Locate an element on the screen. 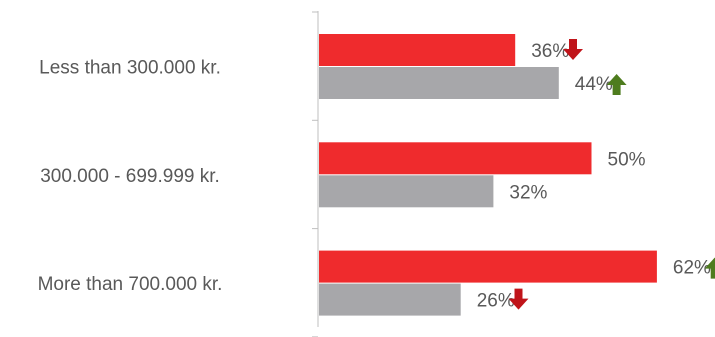 This screenshot has width=715, height=337. category-label: 300.000 - 699.999 kr. is located at coordinates (130, 176).